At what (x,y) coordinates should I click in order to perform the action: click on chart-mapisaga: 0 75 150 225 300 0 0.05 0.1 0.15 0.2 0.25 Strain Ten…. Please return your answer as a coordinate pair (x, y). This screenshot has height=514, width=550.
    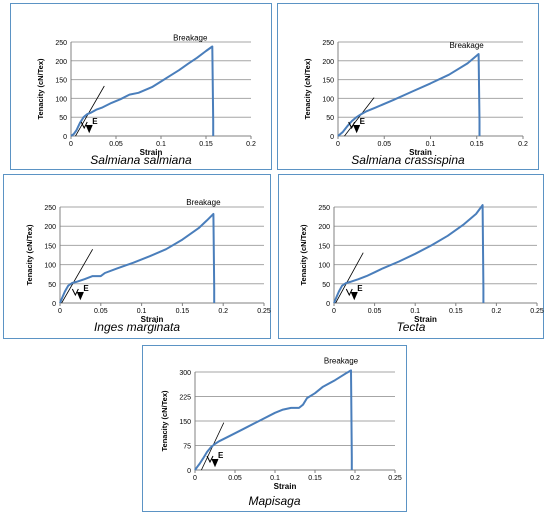
    Looking at the image, I should click on (281, 423).